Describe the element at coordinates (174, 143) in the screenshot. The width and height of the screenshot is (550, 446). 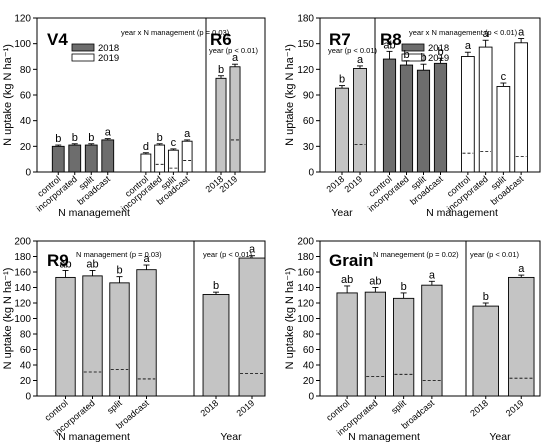
I see `significance-letter: c` at that location.